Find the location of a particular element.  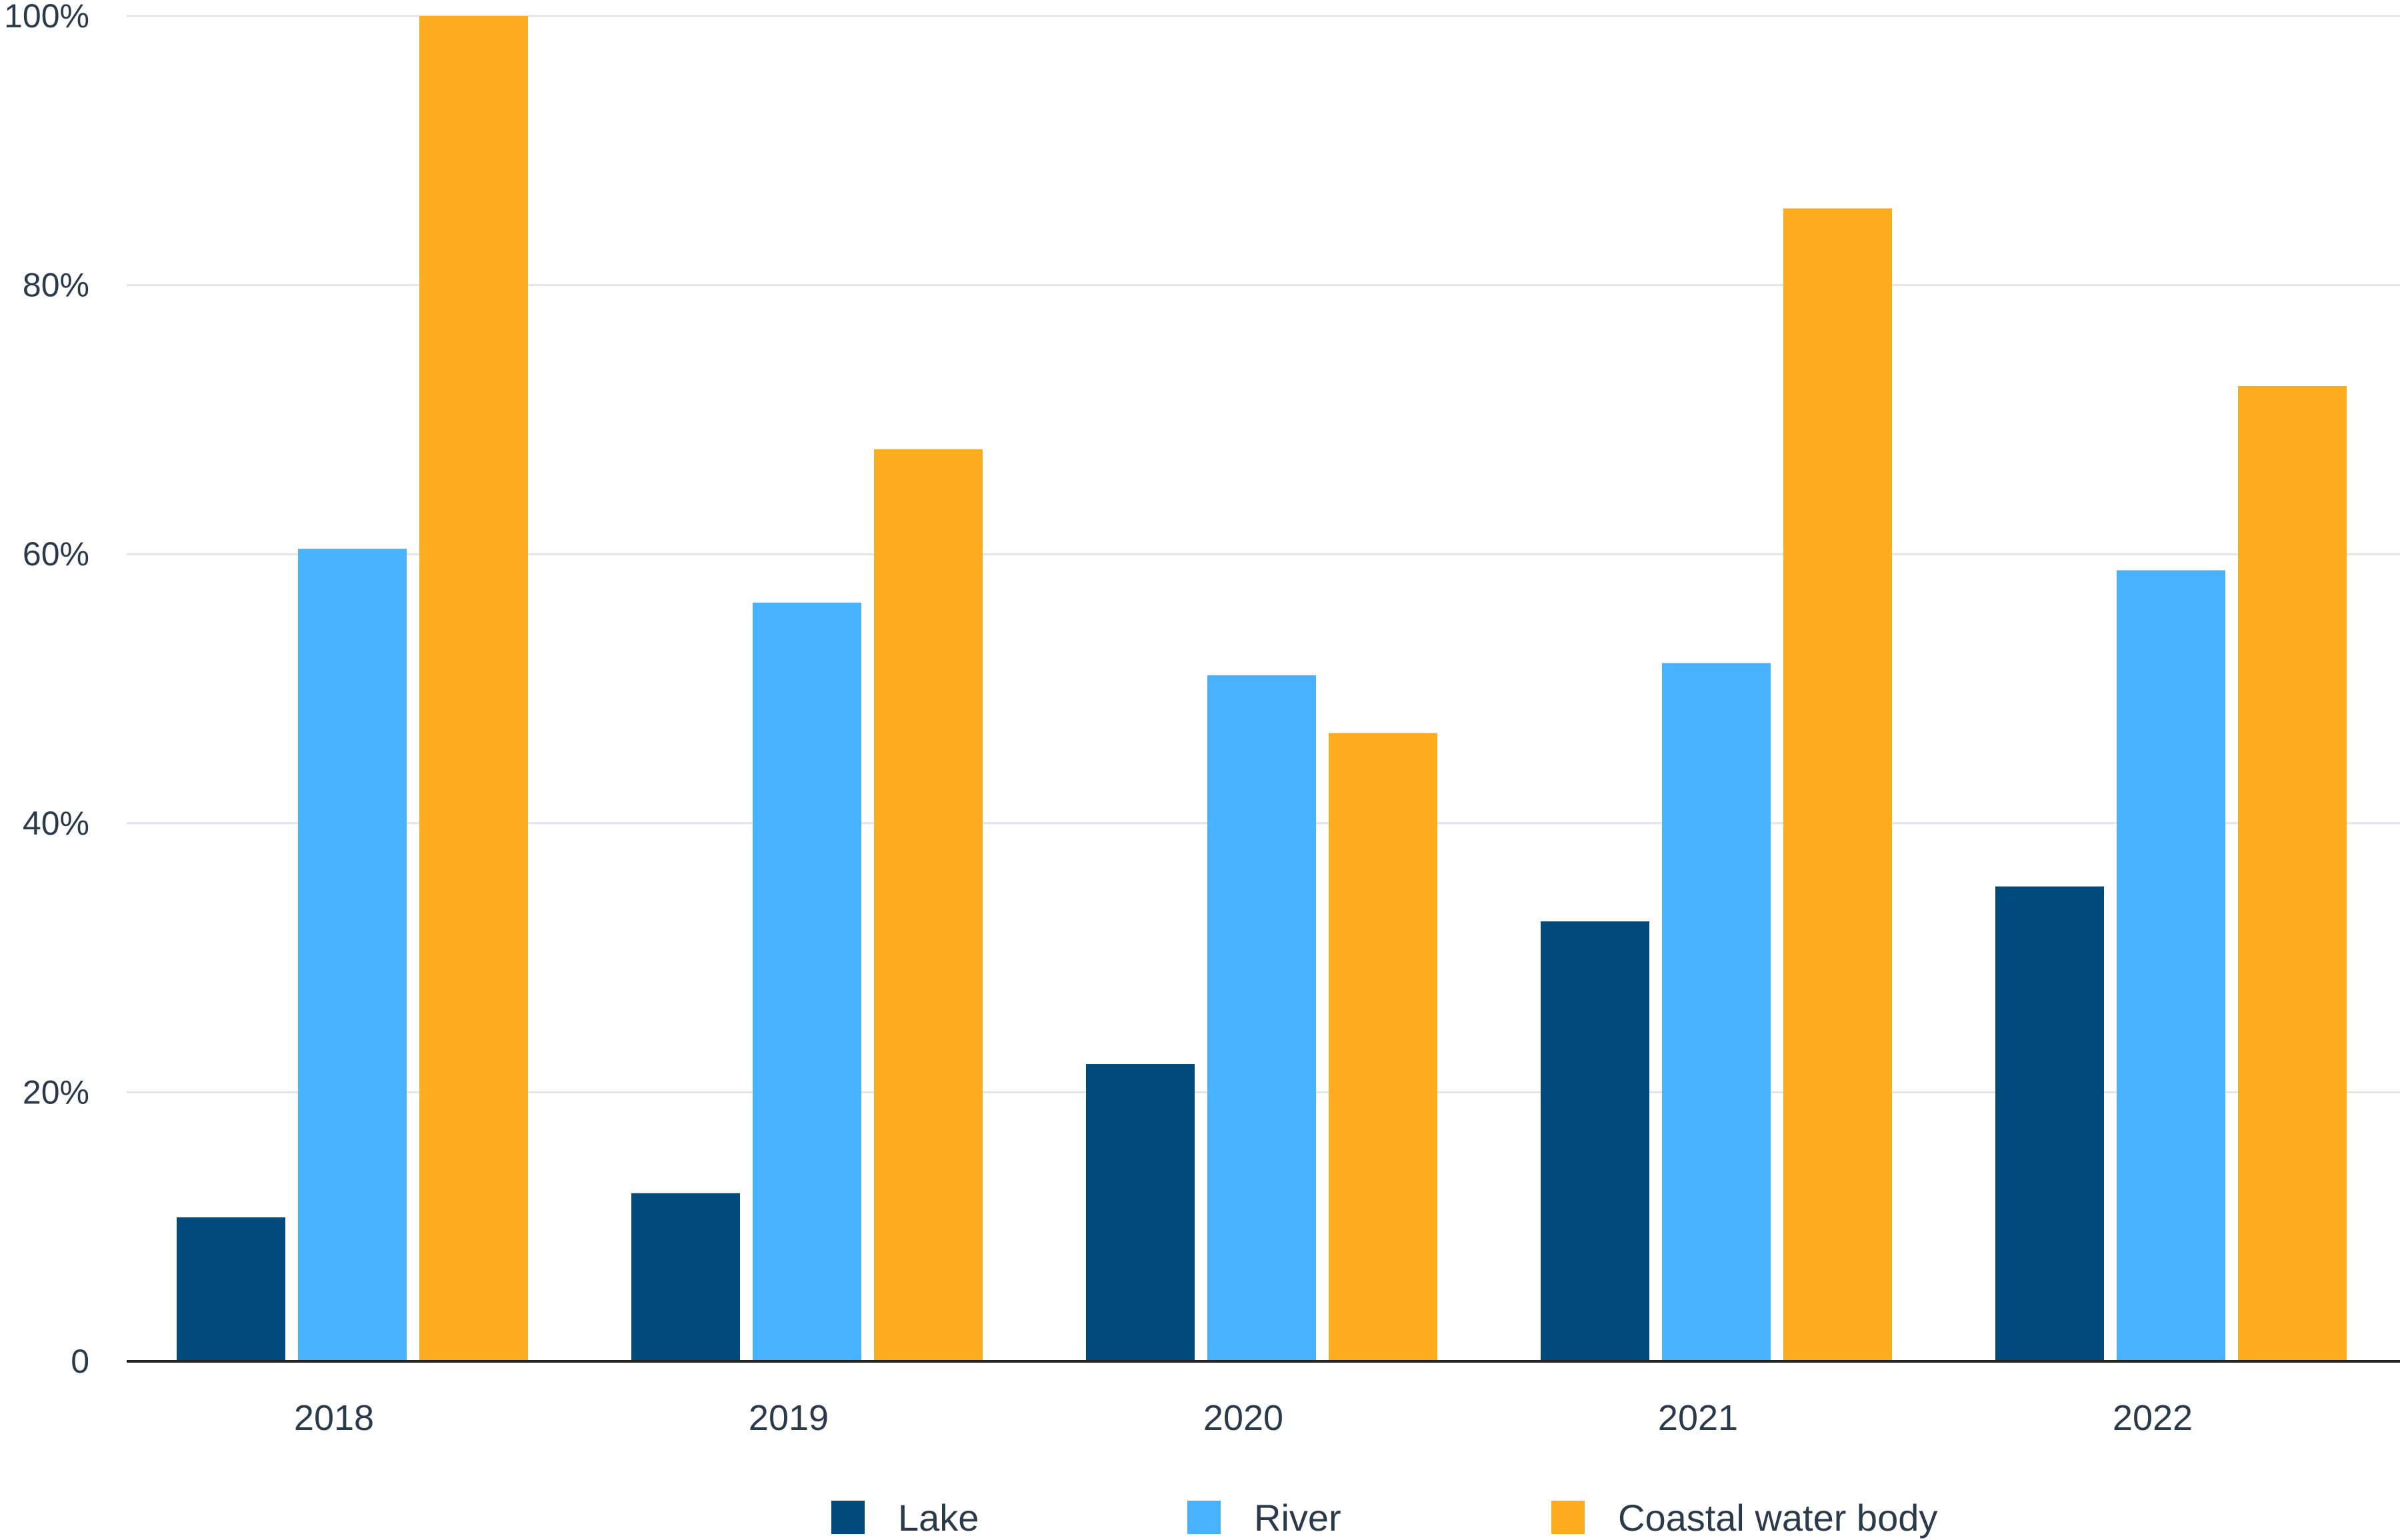

y-tick-label: 40% is located at coordinates (56, 823).